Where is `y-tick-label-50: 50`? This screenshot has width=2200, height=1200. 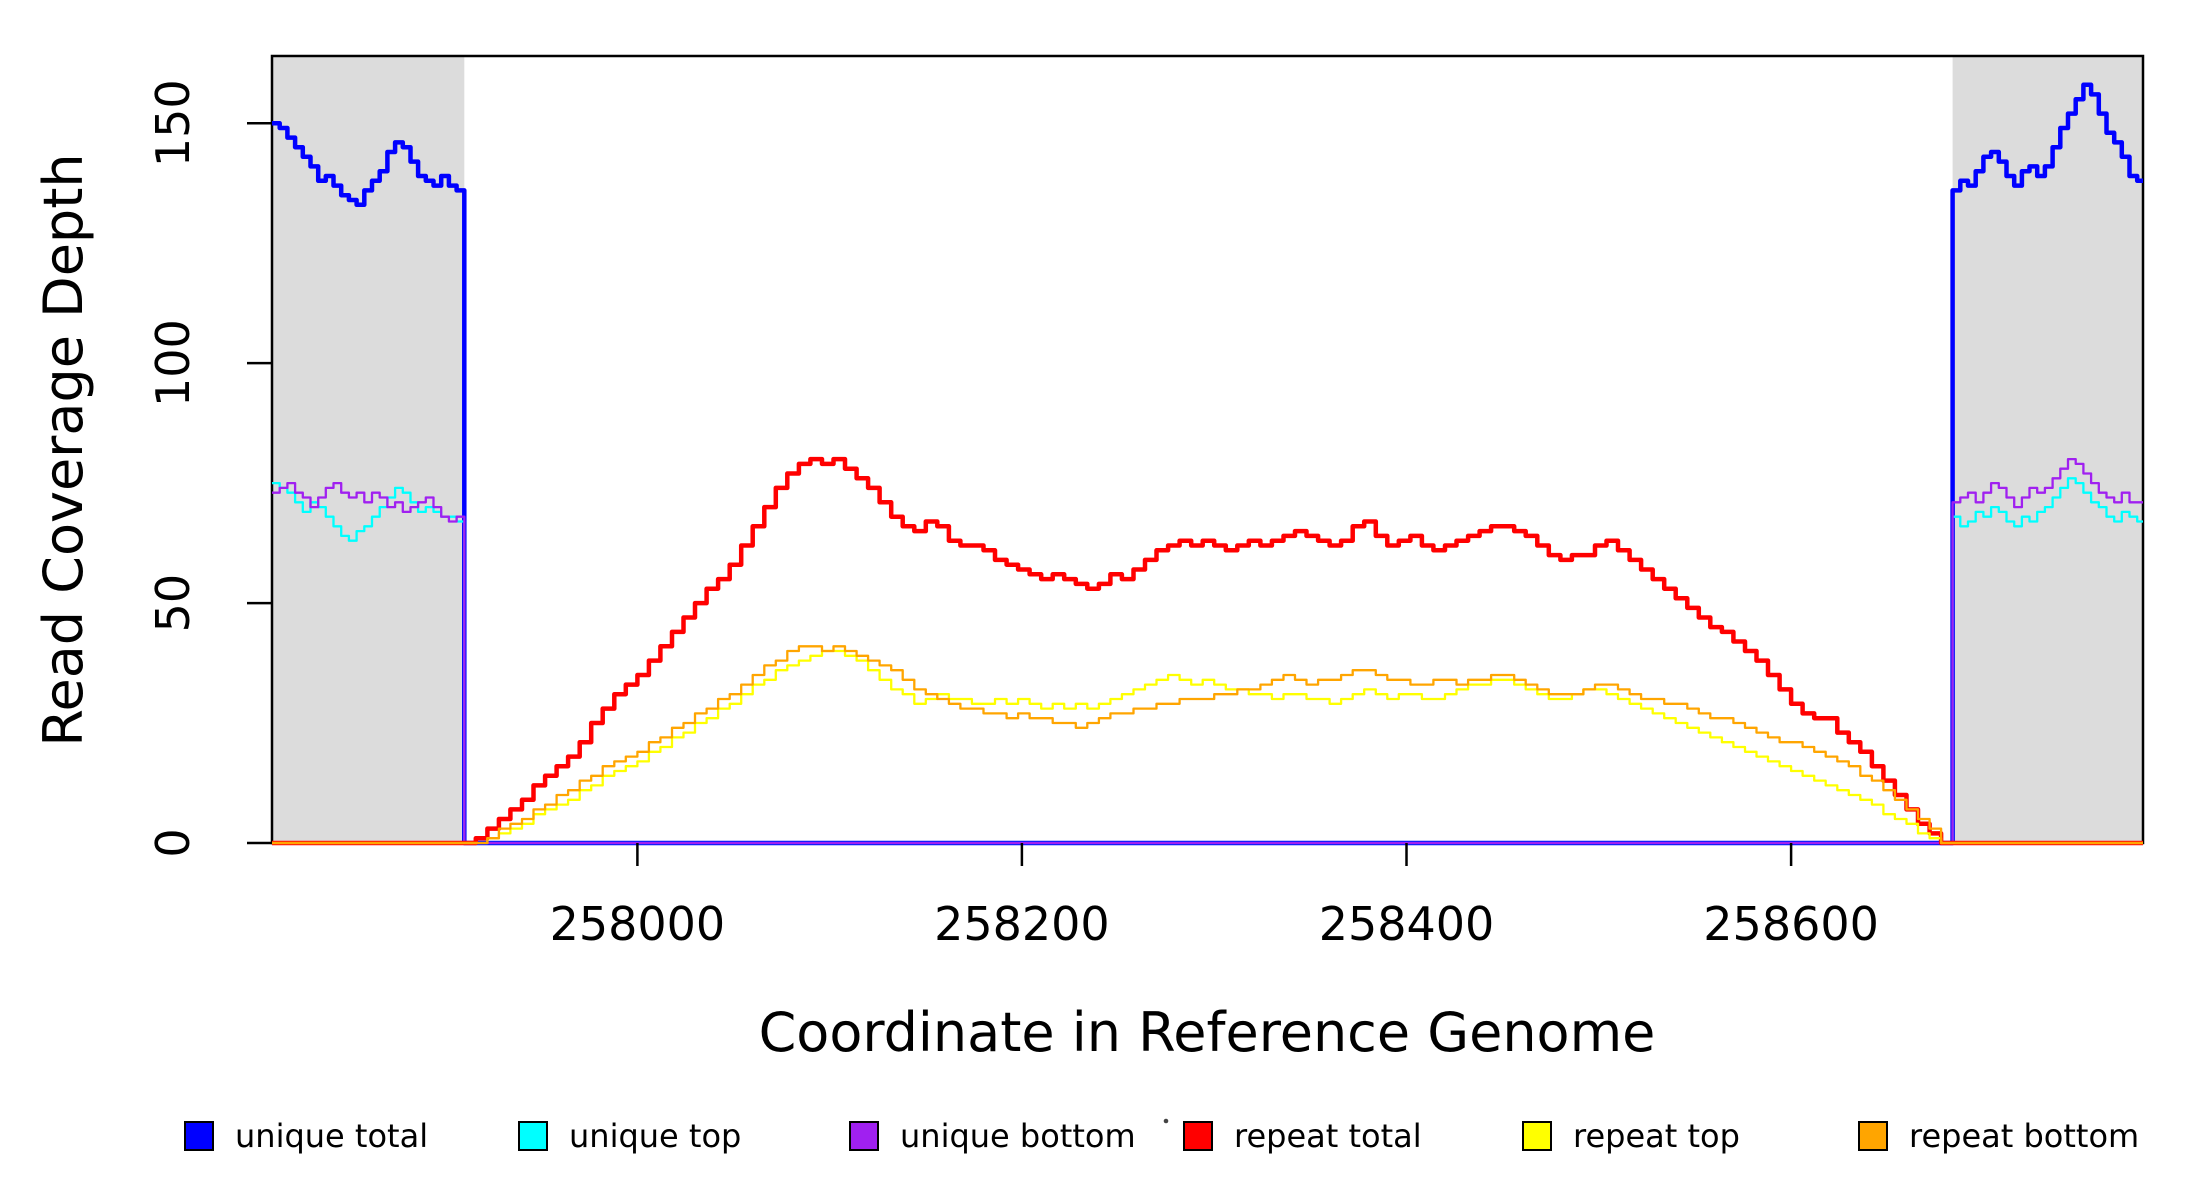
y-tick-label-50: 50 is located at coordinates (173, 603).